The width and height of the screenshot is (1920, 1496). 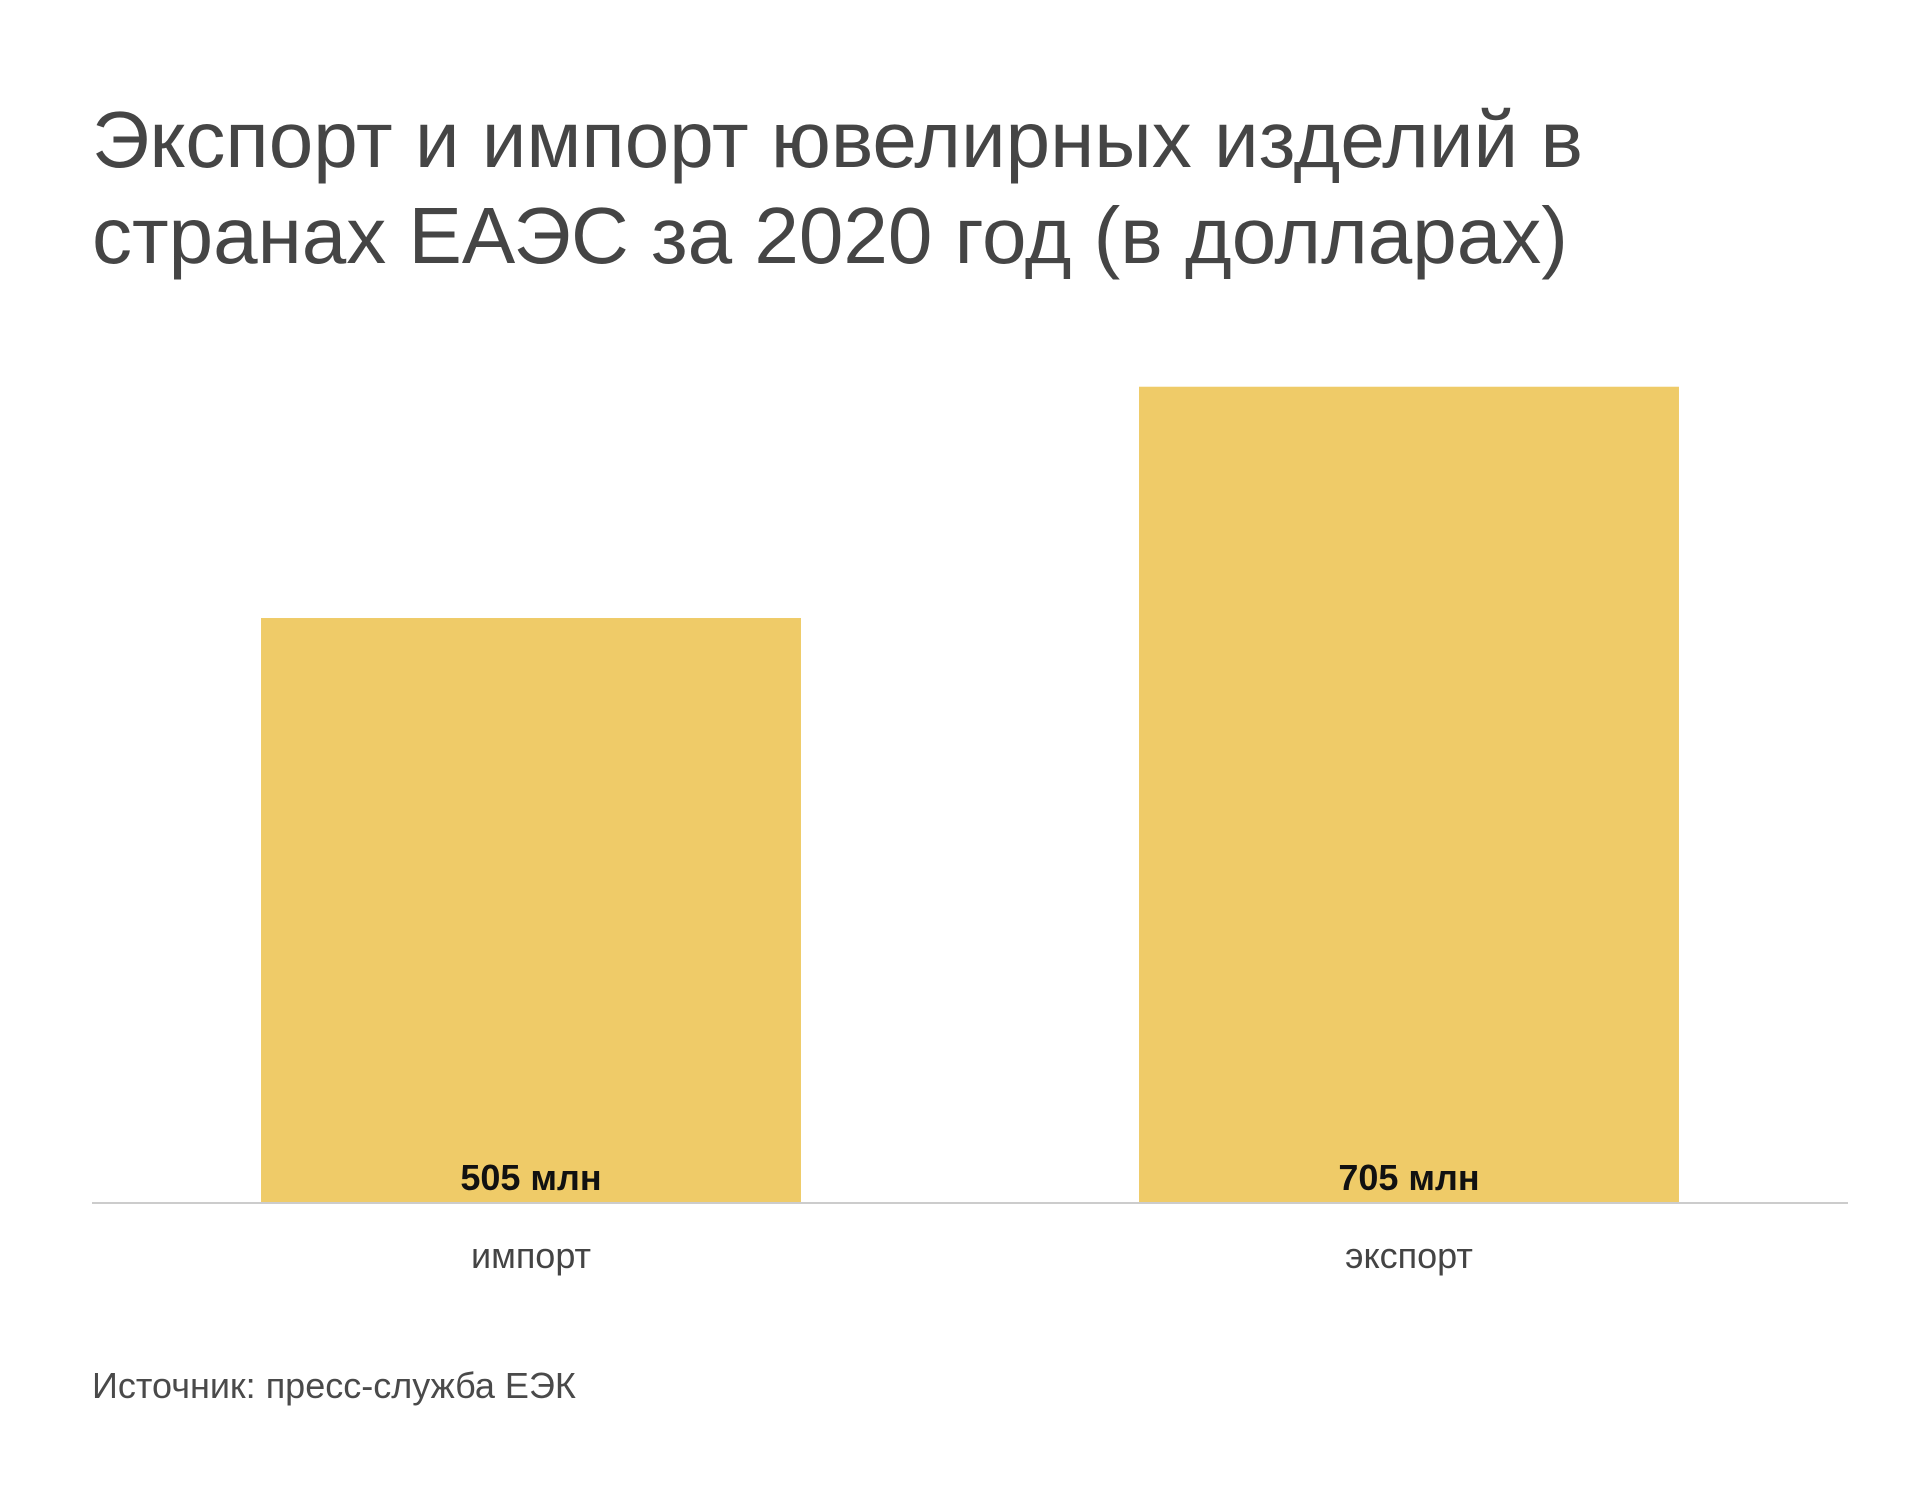 I want to click on source-note: Источник: пресс-служба ЕЭК, so click(x=334, y=1385).